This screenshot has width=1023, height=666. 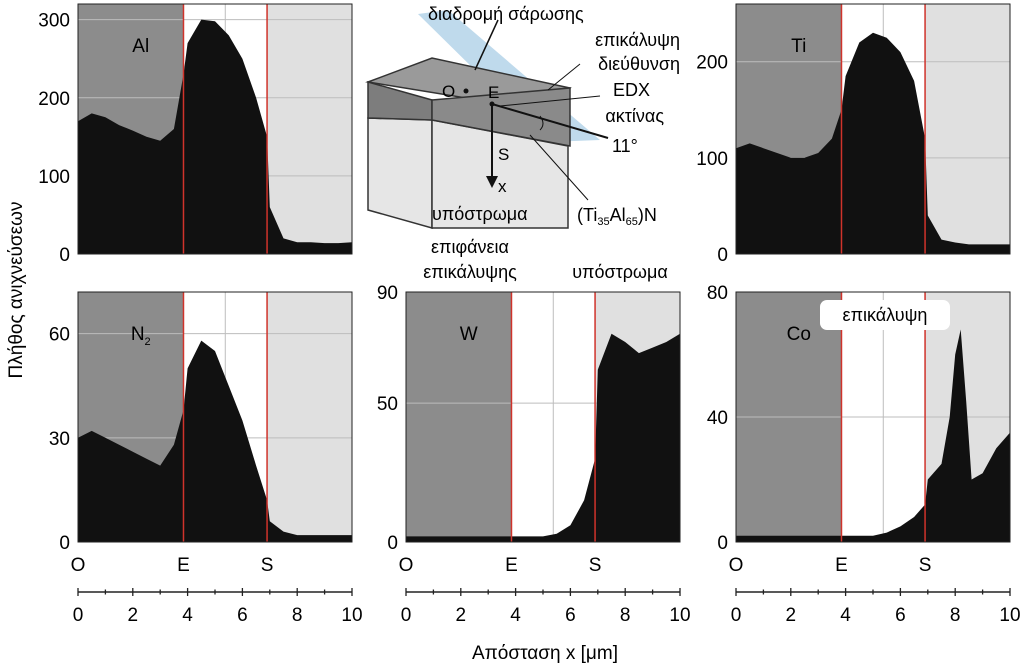 What do you see at coordinates (799, 334) in the screenshot?
I see `element-label: Co` at bounding box center [799, 334].